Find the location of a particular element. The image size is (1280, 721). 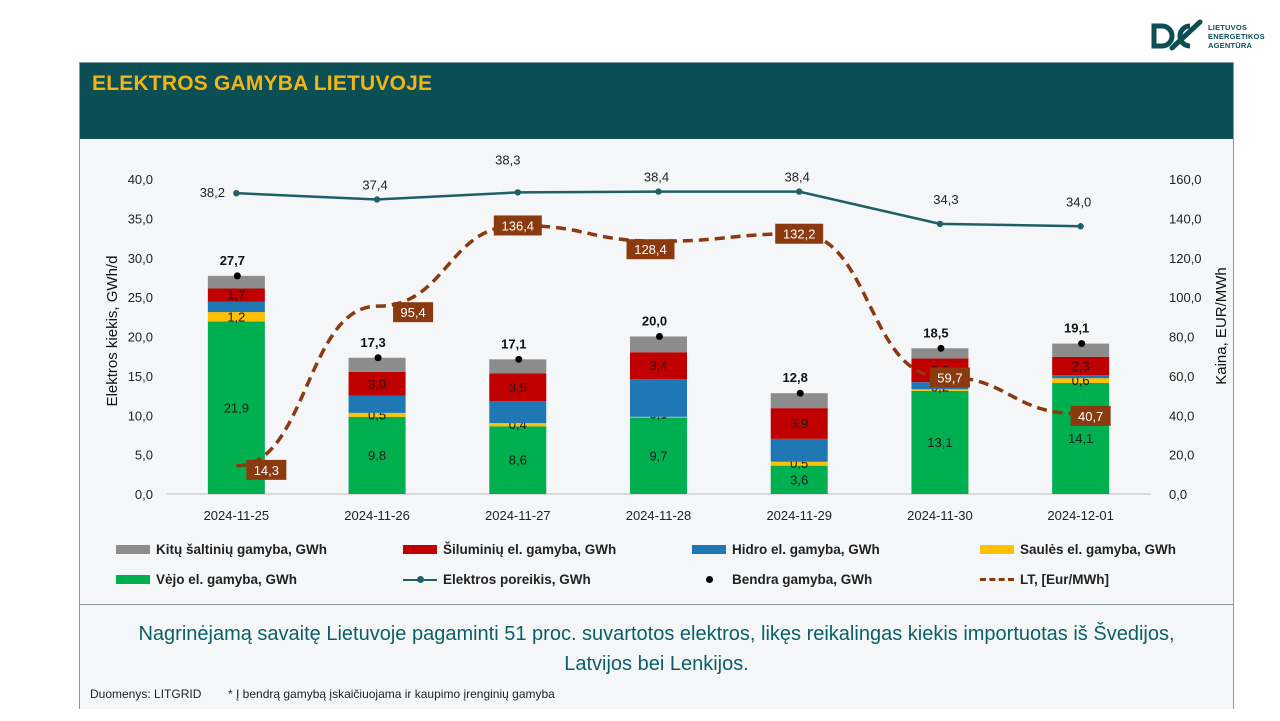

legend-item: Saulės el. gamyba, GWh is located at coordinates (1078, 549).